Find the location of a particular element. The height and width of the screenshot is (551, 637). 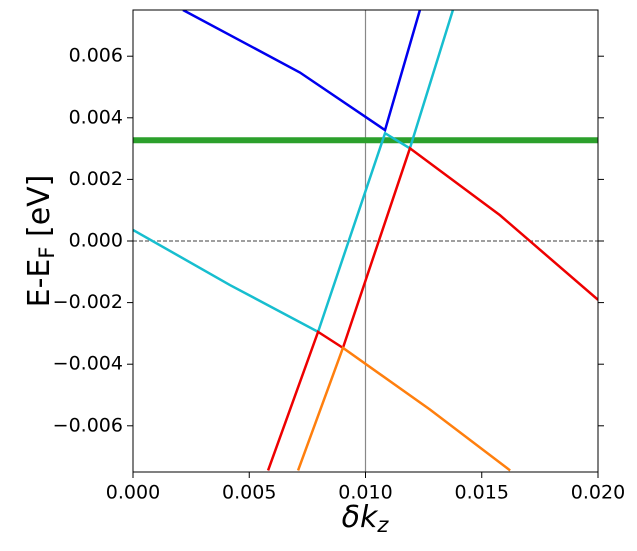

y-tick-label: 0.000 is located at coordinates (96, 241).